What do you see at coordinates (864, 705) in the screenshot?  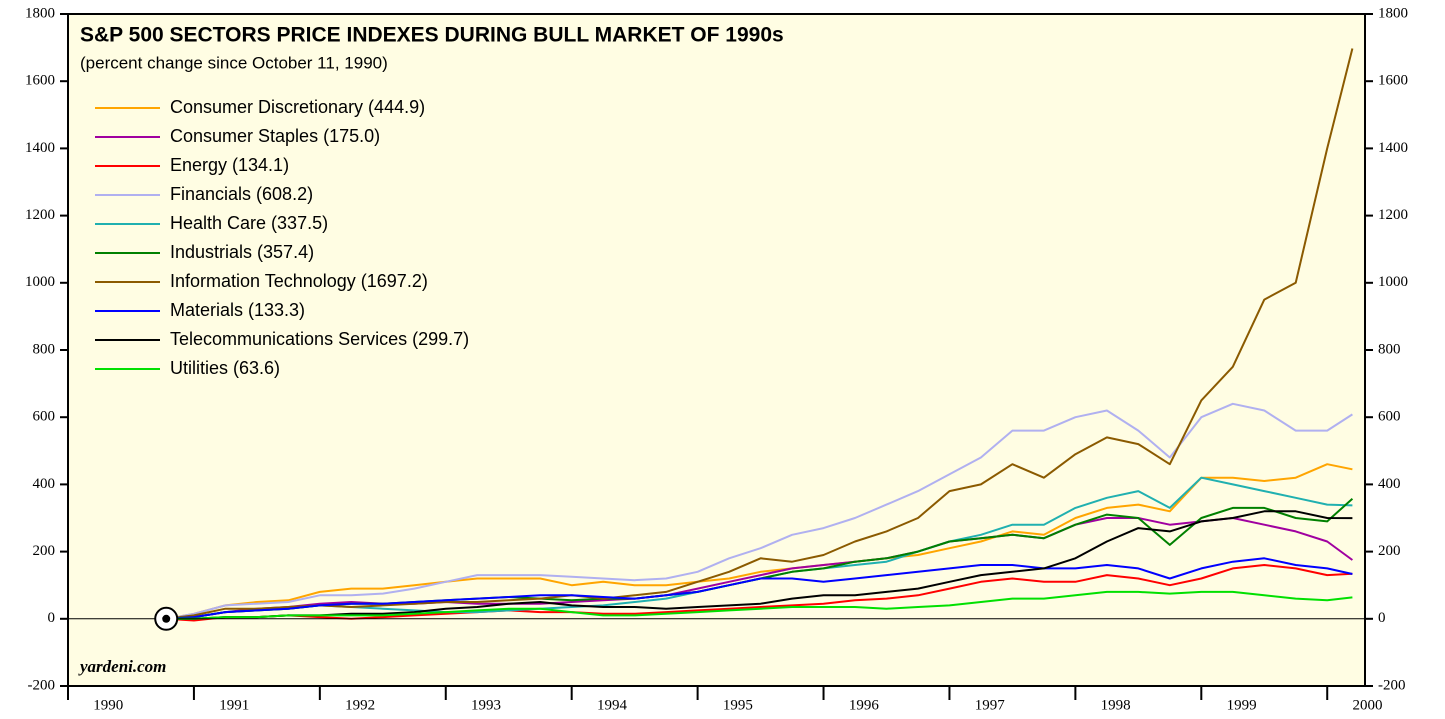 I see `x-tick-label: 1996` at bounding box center [864, 705].